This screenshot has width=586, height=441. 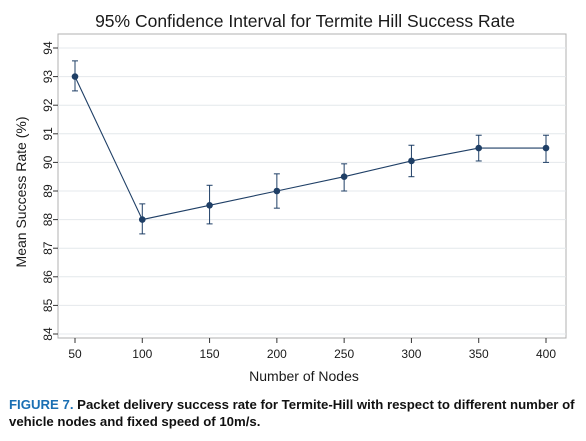 What do you see at coordinates (142, 354) in the screenshot?
I see `x-tick-label: 100` at bounding box center [142, 354].